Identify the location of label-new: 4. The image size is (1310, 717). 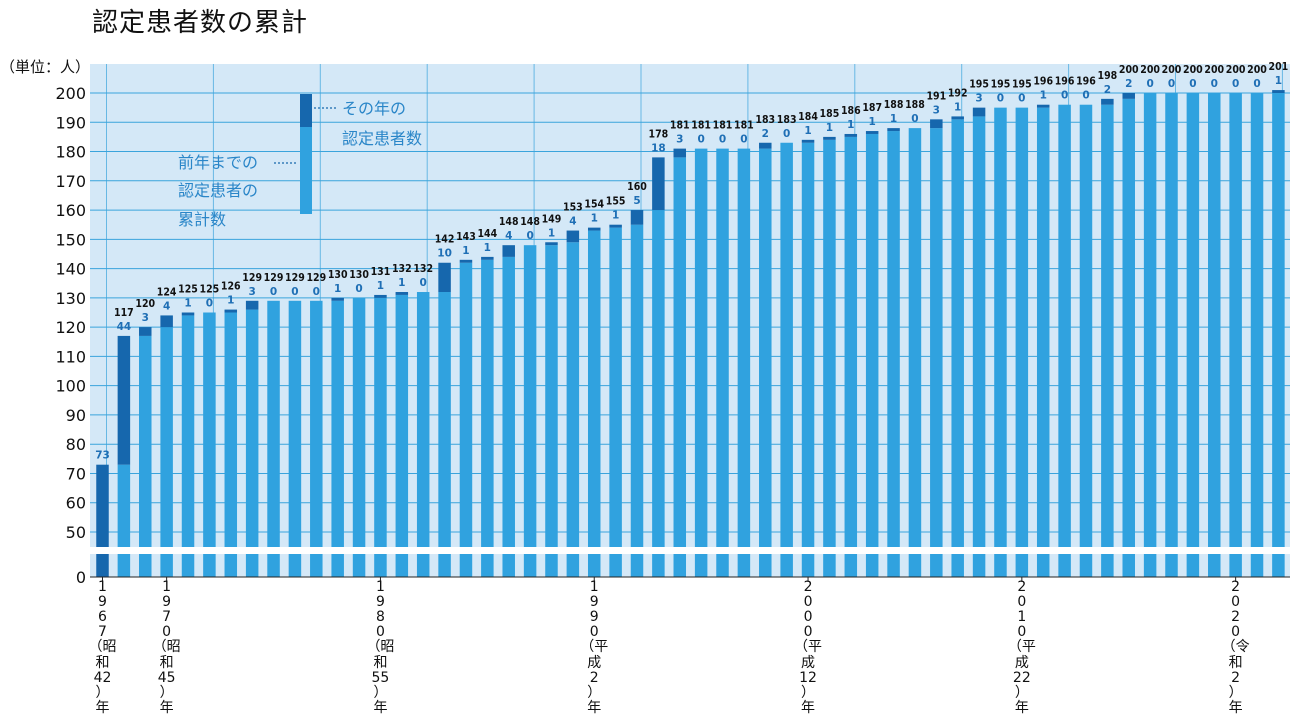
(166, 306).